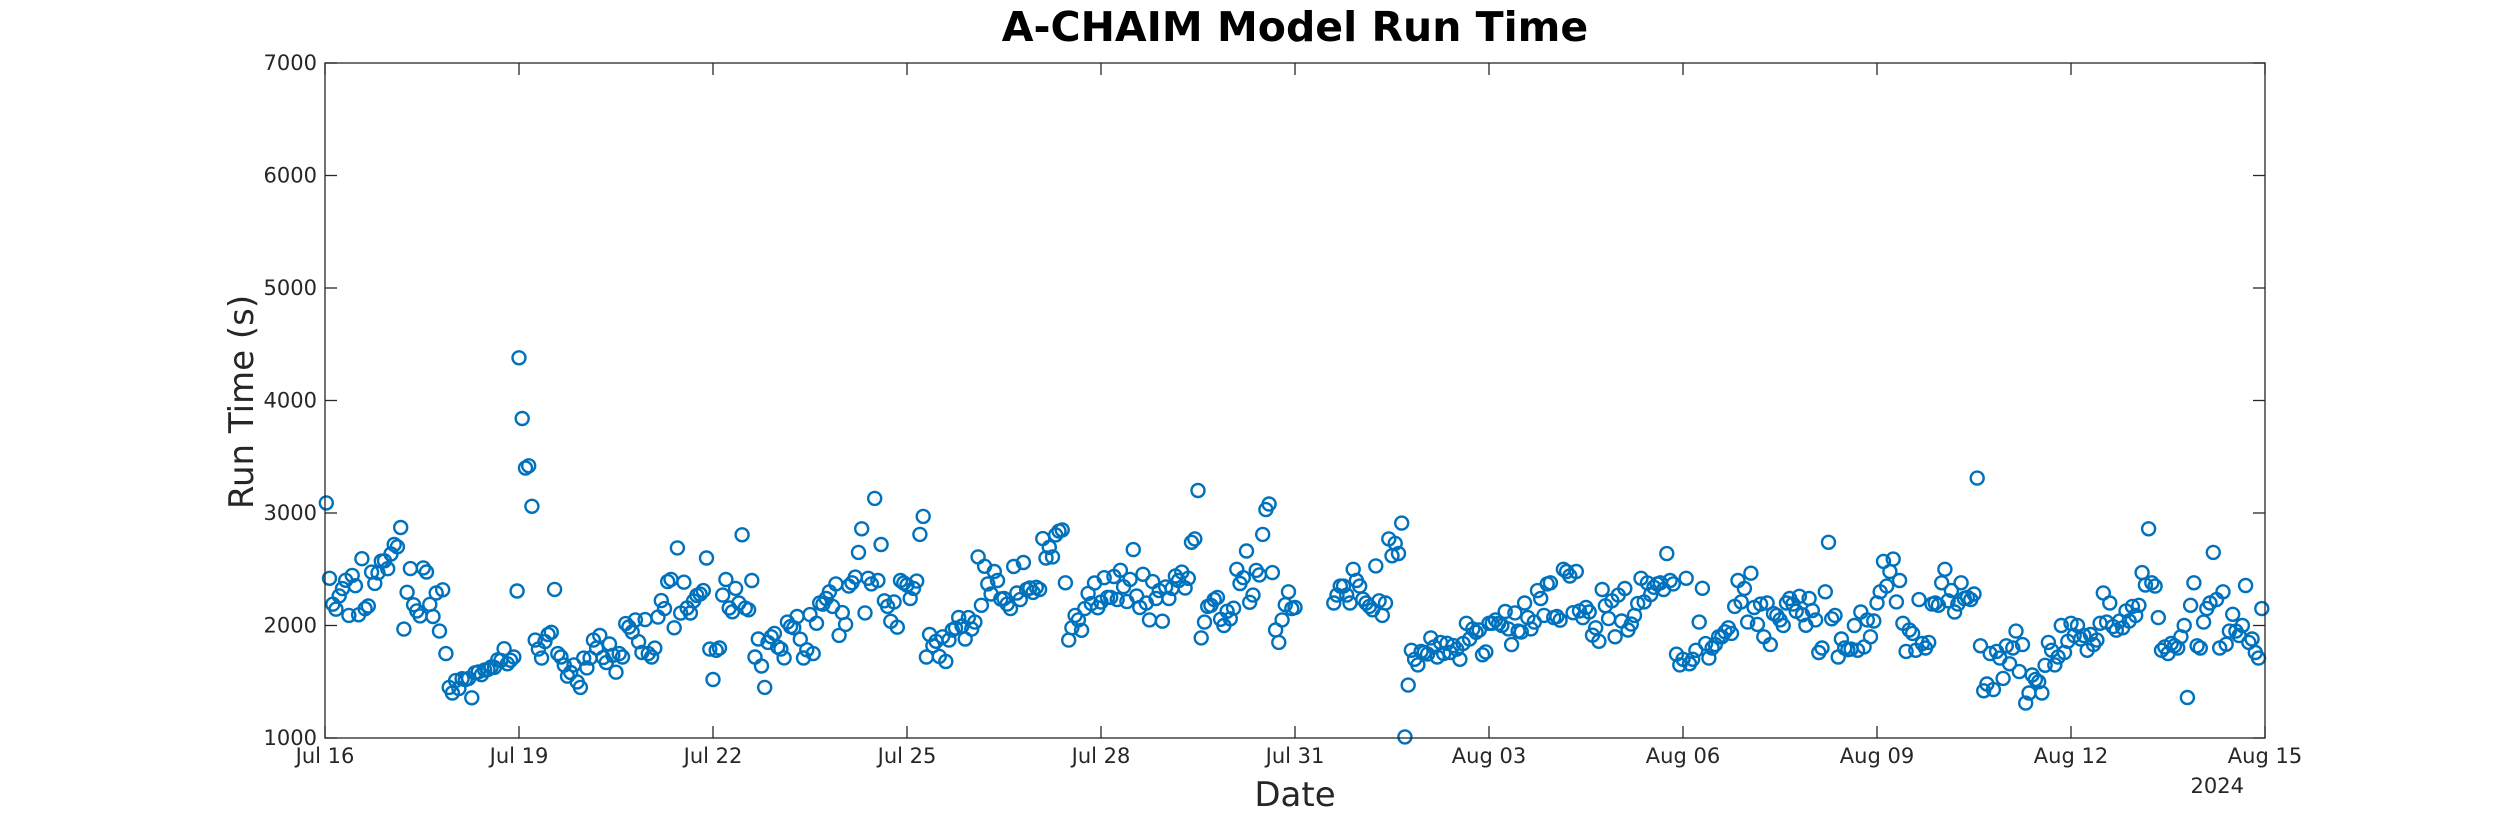 This screenshot has width=2500, height=837. What do you see at coordinates (290, 401) in the screenshot?
I see `y-tick-label: 4000` at bounding box center [290, 401].